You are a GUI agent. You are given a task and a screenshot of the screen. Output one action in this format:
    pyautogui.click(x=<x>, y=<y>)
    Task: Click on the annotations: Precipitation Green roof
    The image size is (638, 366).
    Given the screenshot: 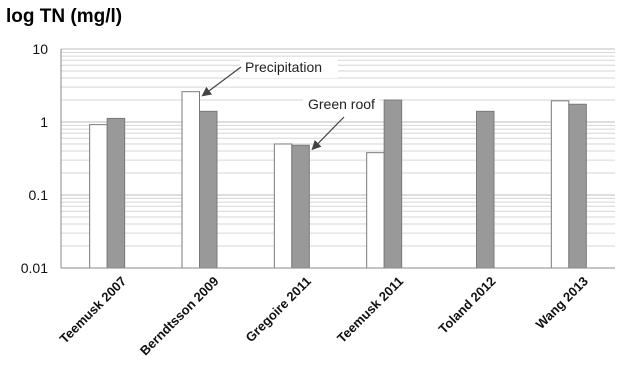 What is the action you would take?
    pyautogui.click(x=290, y=104)
    